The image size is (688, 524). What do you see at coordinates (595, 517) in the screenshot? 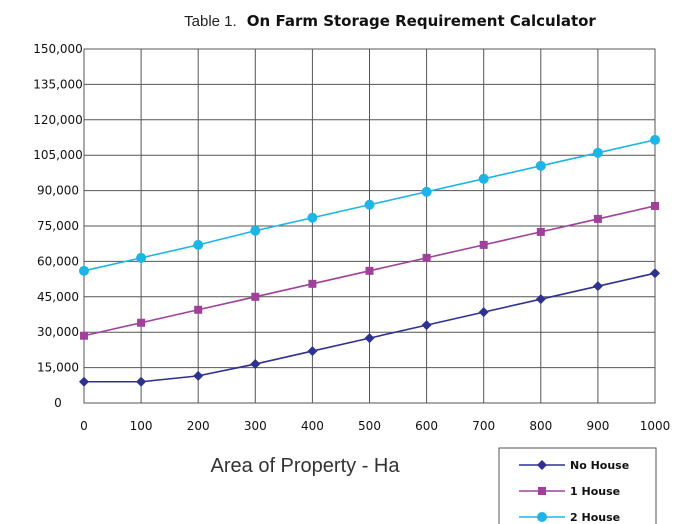
I see `legend-label: 2 House` at bounding box center [595, 517].